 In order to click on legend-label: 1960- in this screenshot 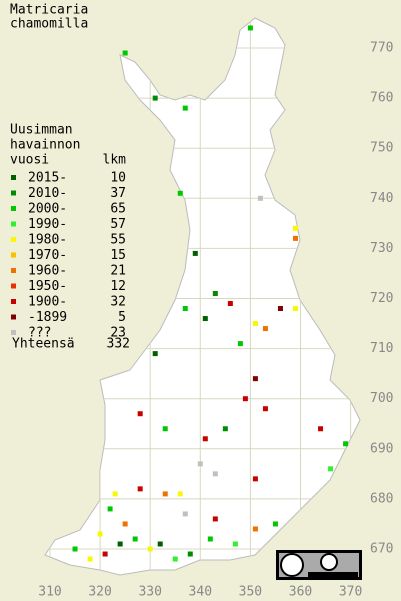, I will do `click(47, 271)`.